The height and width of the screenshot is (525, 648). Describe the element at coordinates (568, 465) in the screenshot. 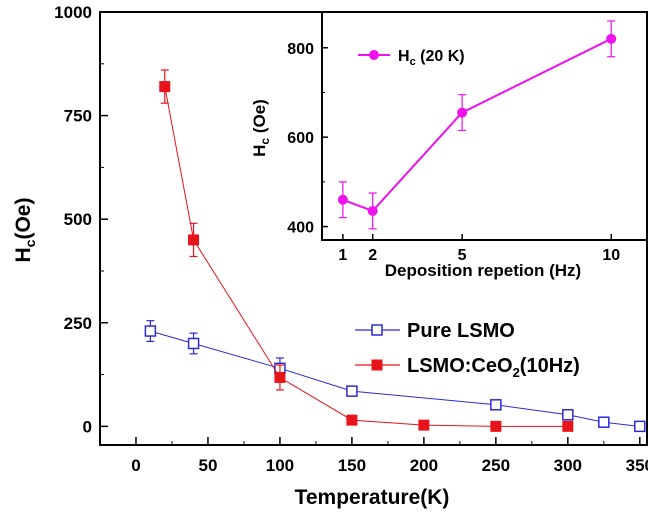

I see `x-tick-label: 300` at that location.